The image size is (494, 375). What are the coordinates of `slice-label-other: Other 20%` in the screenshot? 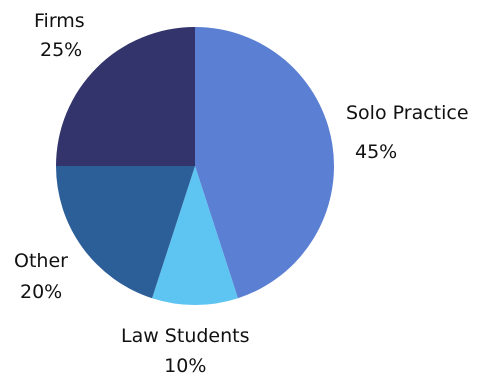 It's located at (41, 277).